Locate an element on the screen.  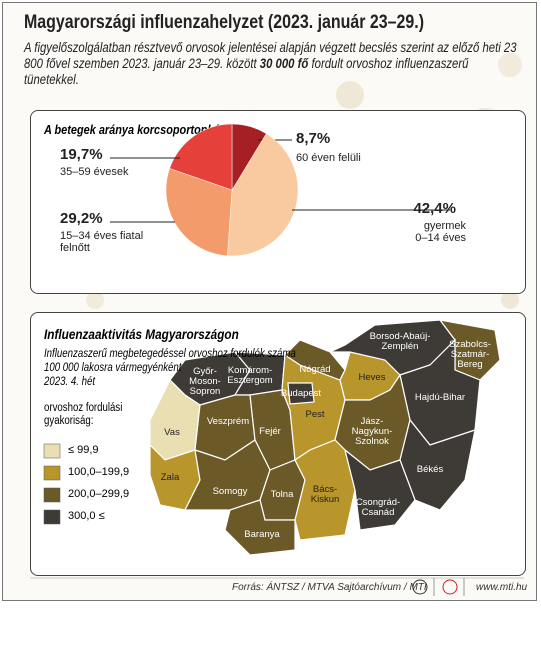
county-label: Vas is located at coordinates (172, 432).